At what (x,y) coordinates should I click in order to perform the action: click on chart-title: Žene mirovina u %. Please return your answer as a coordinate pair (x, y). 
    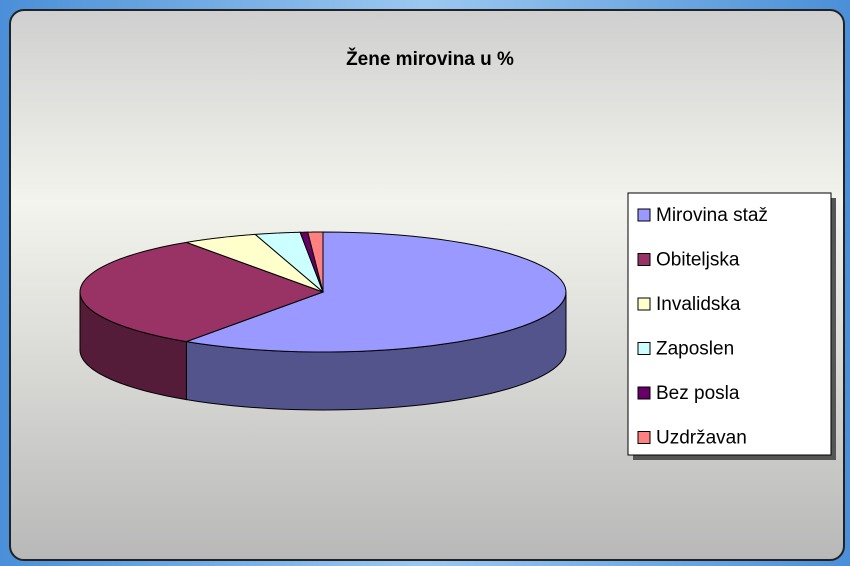
    Looking at the image, I should click on (430, 59).